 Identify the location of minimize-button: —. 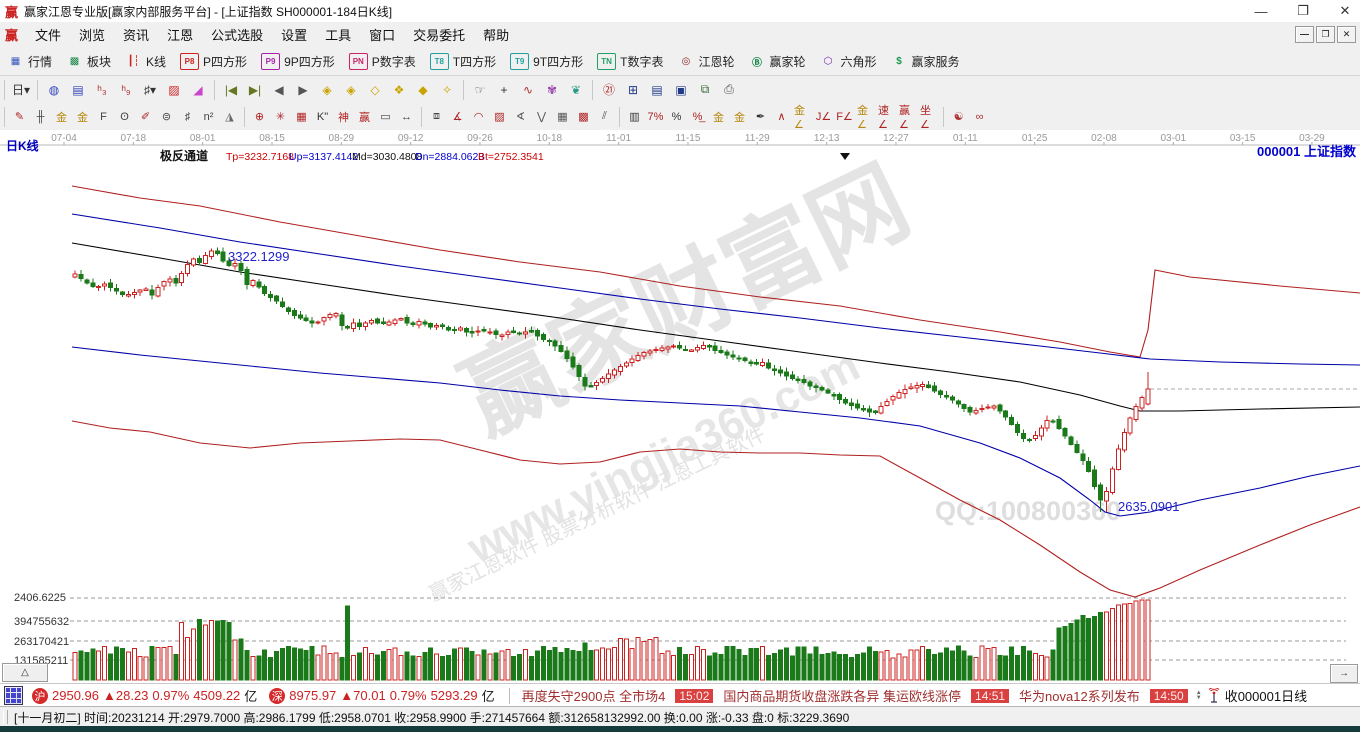
(1261, 11).